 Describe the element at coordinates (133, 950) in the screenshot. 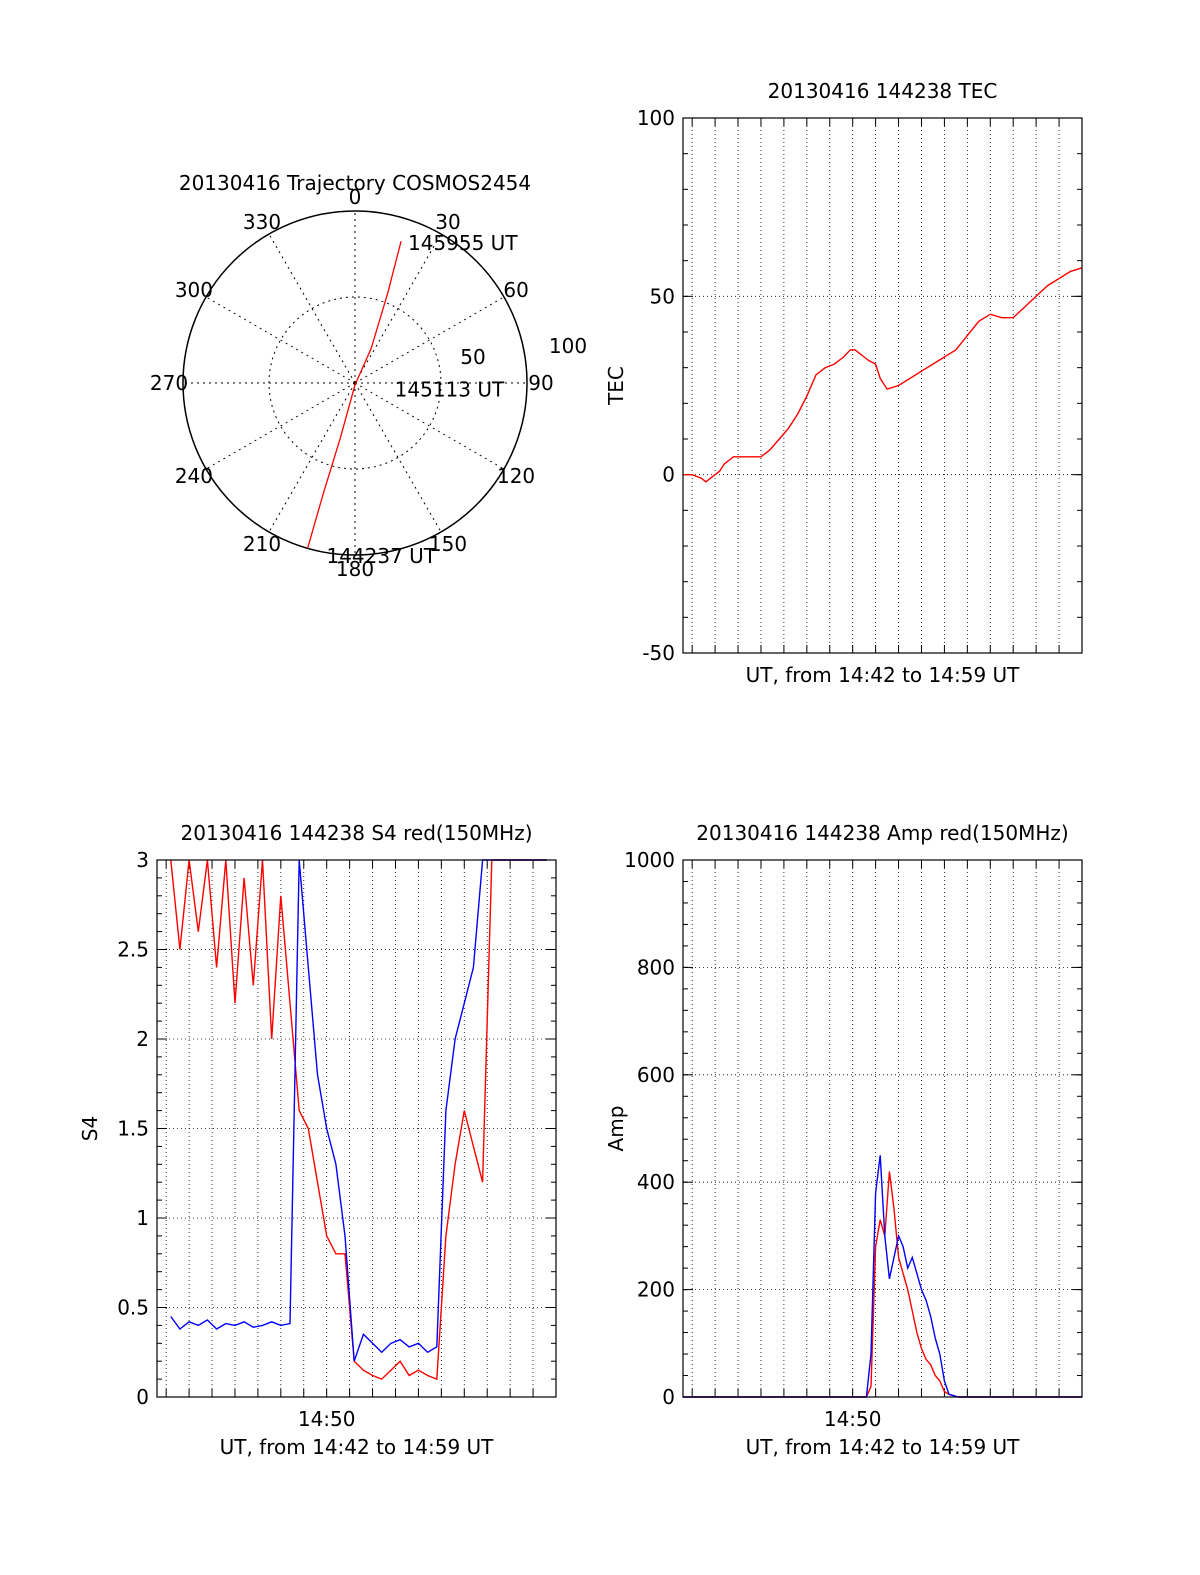

I see `y-tick-label: 2.5` at that location.